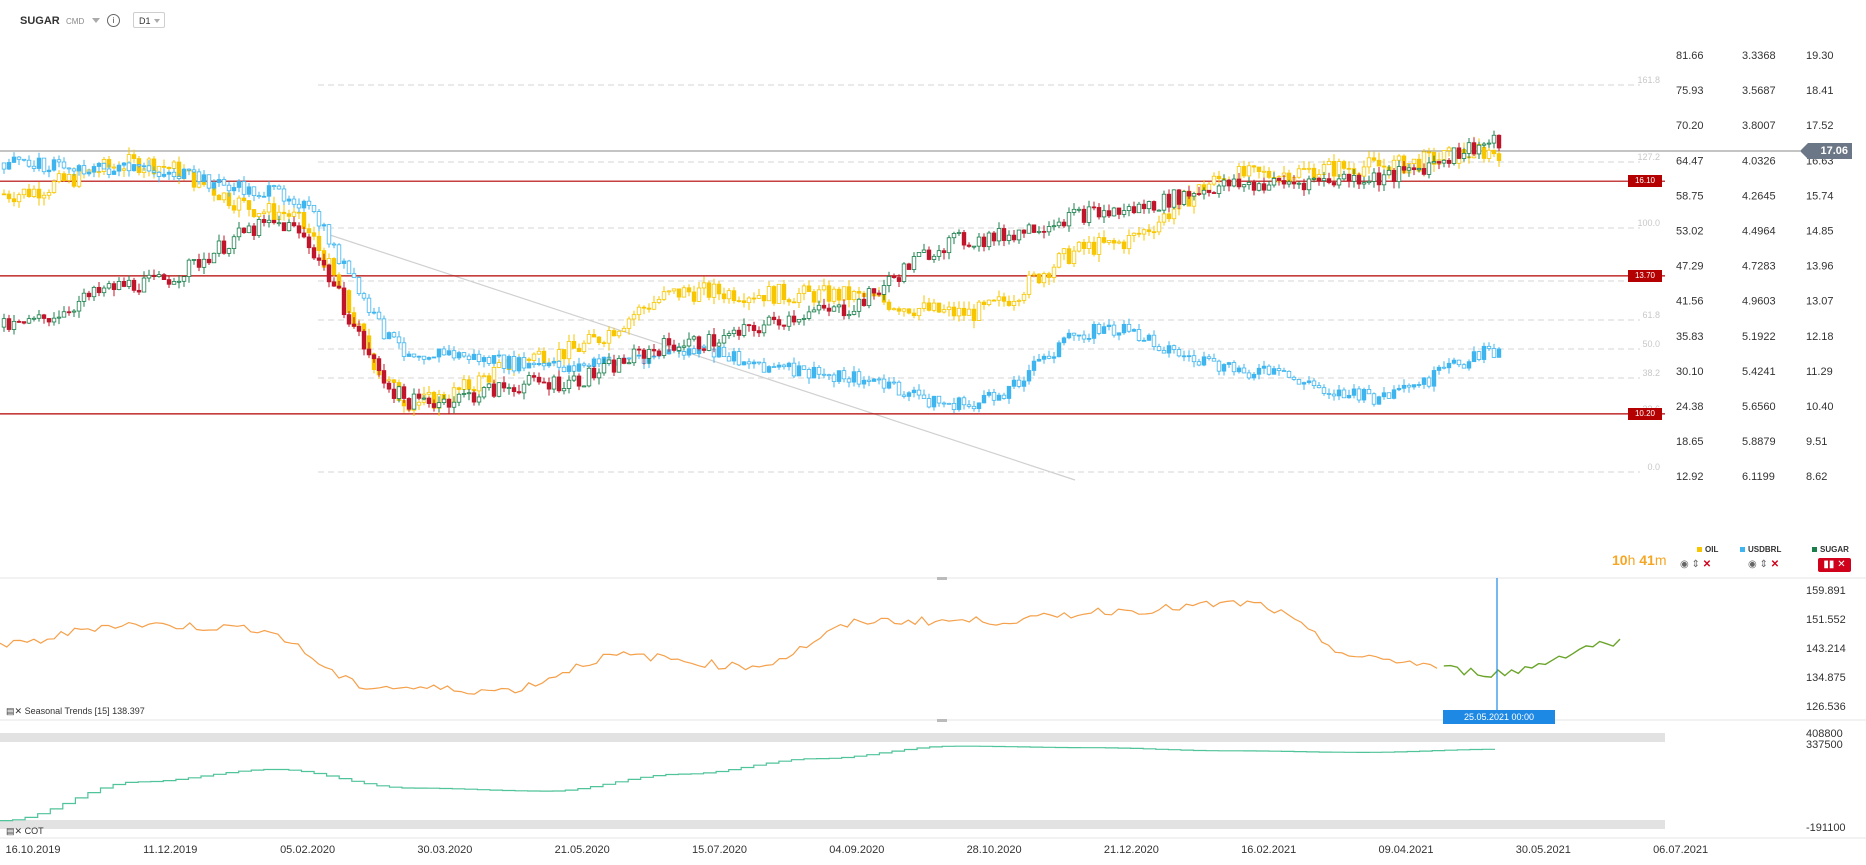 This screenshot has width=1866, height=865. What do you see at coordinates (1759, 442) in the screenshot?
I see `usdbrl-axis-tick: 5.8879` at bounding box center [1759, 442].